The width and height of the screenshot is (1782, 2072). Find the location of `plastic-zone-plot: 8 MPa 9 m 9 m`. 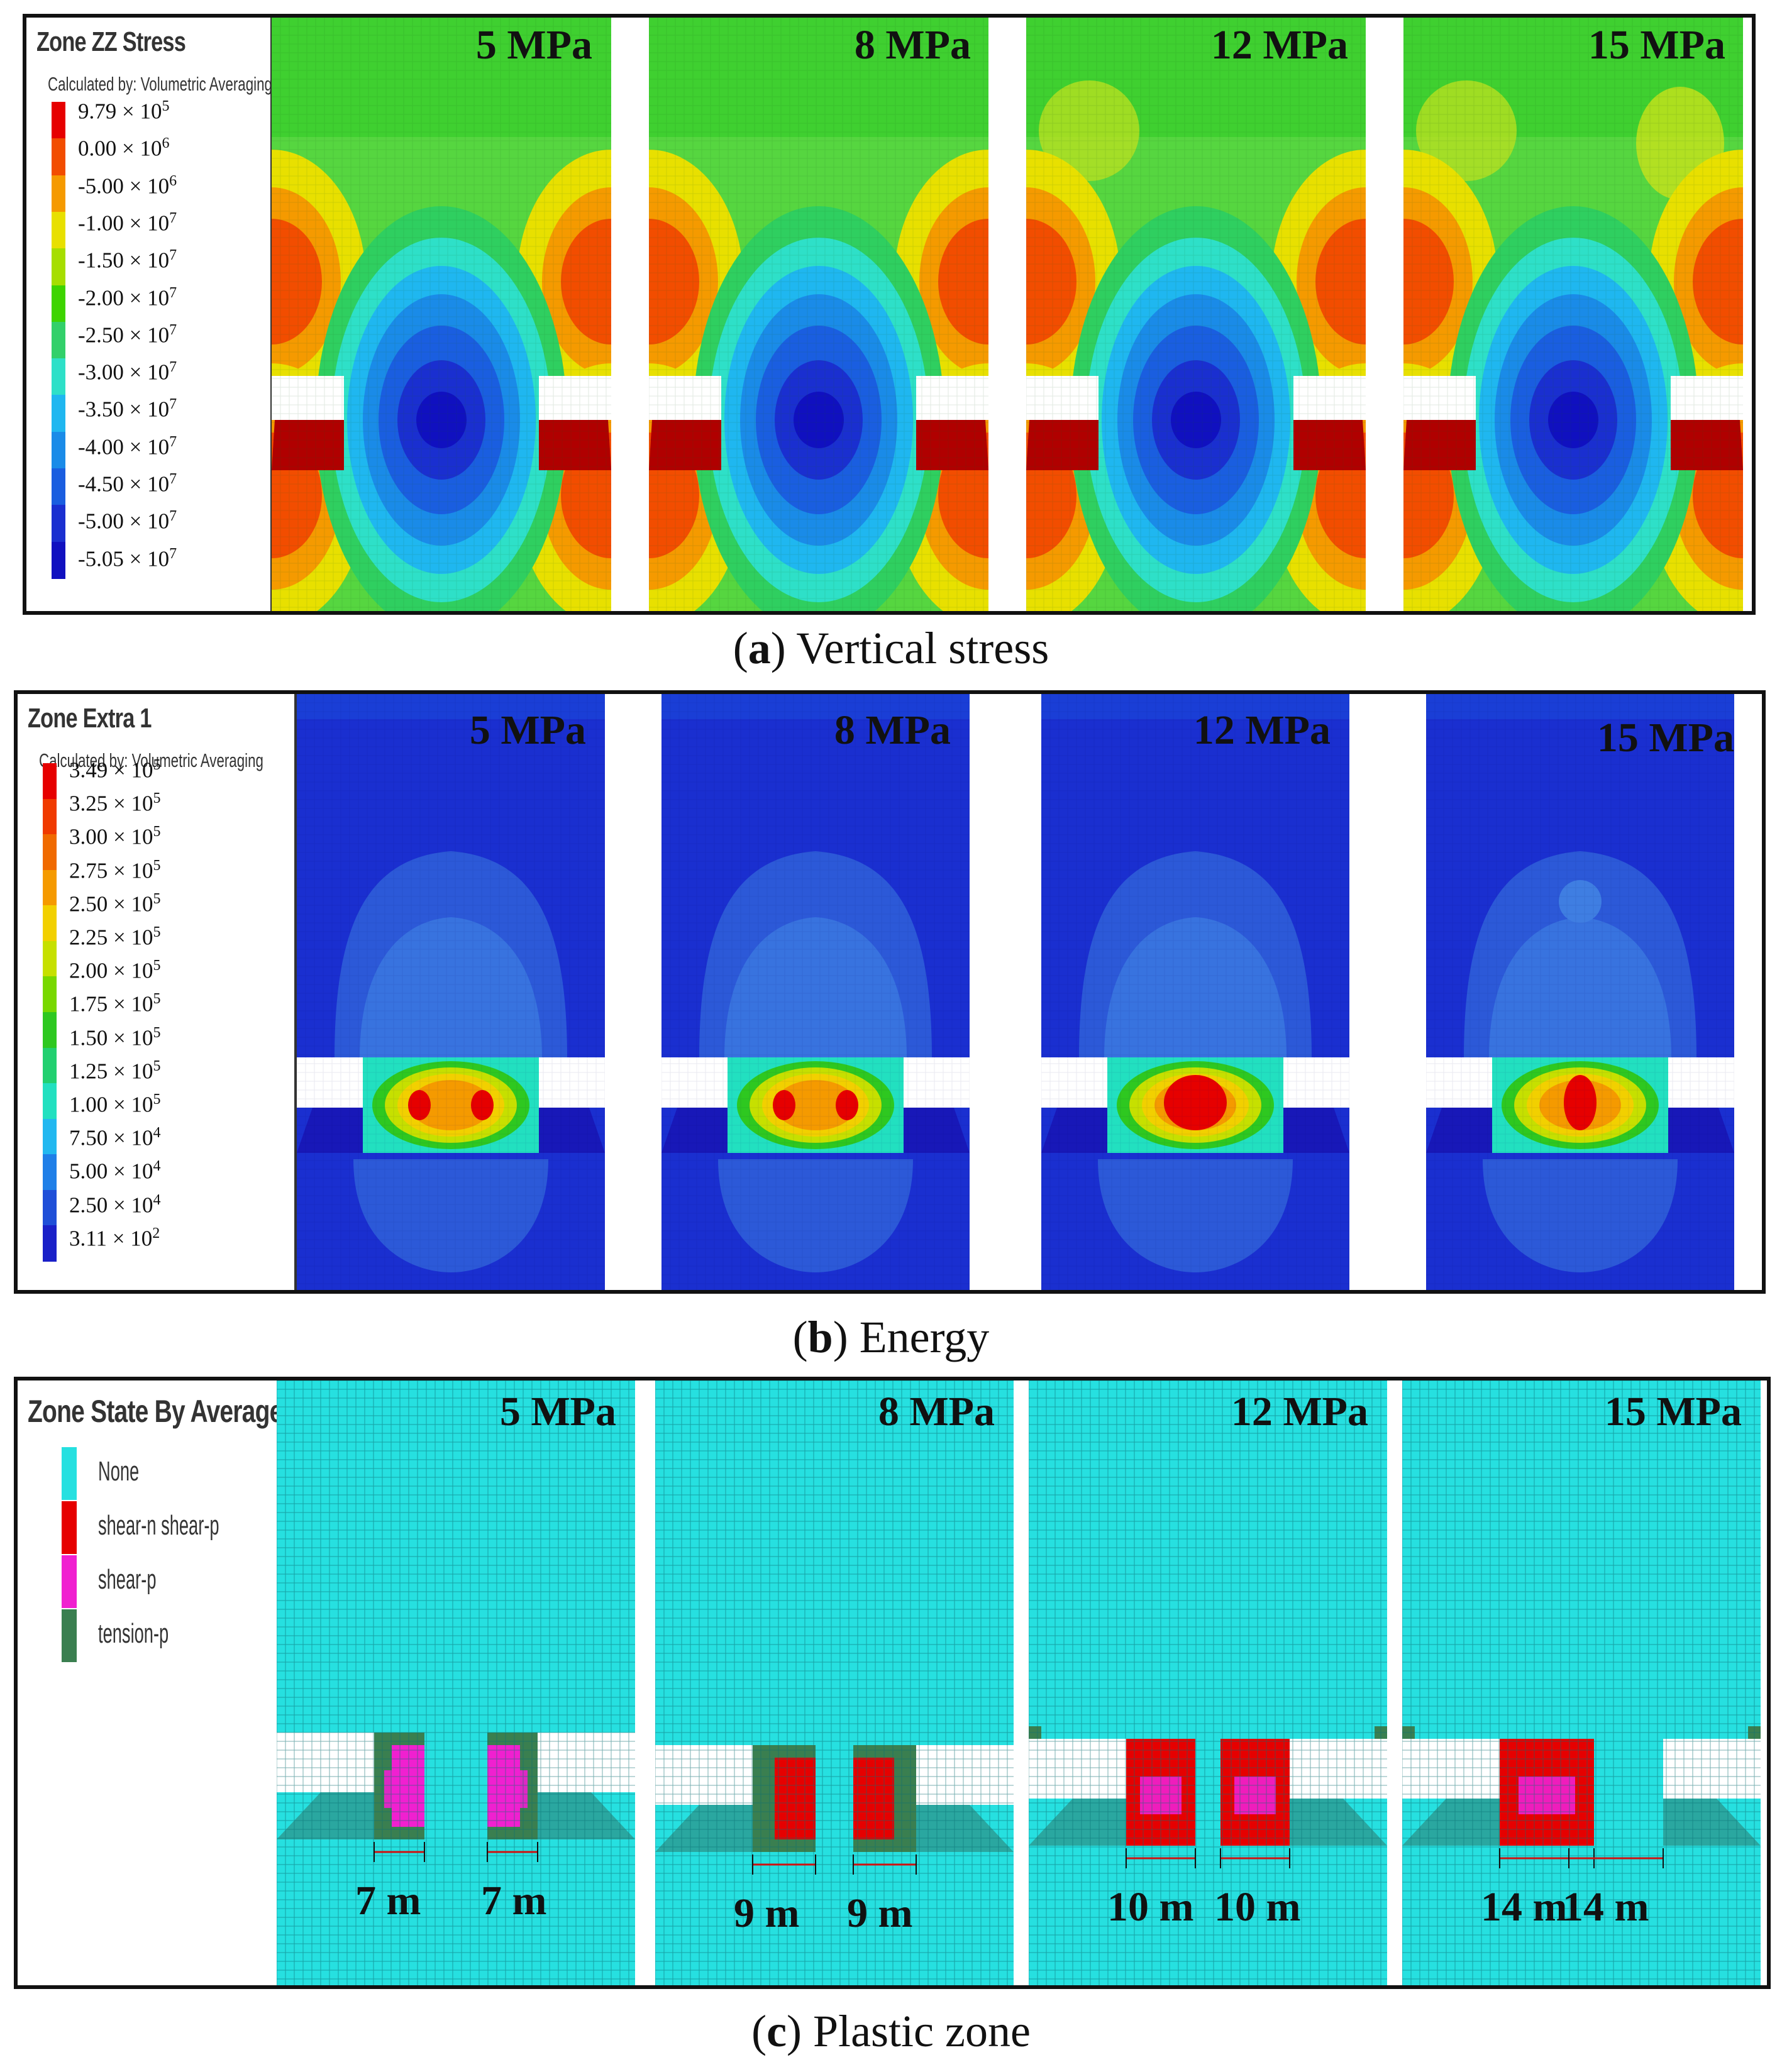

plastic-zone-plot: 8 MPa 9 m 9 m is located at coordinates (834, 1683).